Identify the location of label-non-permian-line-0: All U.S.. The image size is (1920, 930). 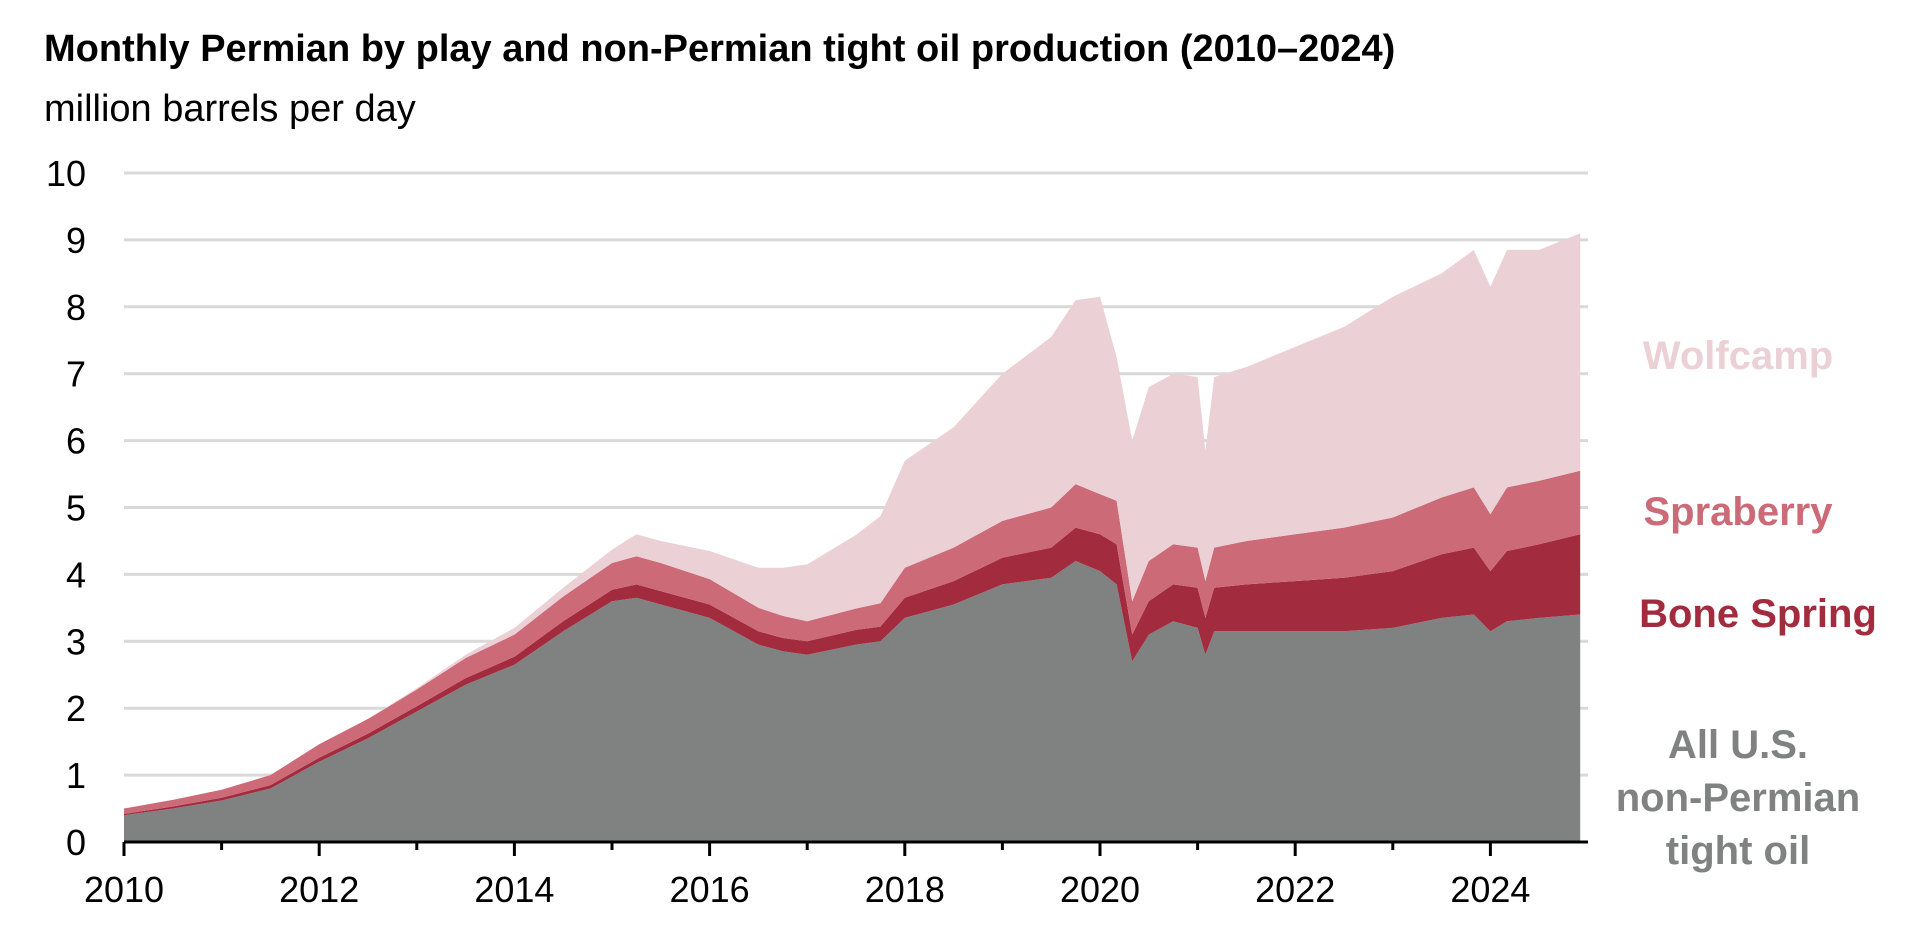
(1738, 745).